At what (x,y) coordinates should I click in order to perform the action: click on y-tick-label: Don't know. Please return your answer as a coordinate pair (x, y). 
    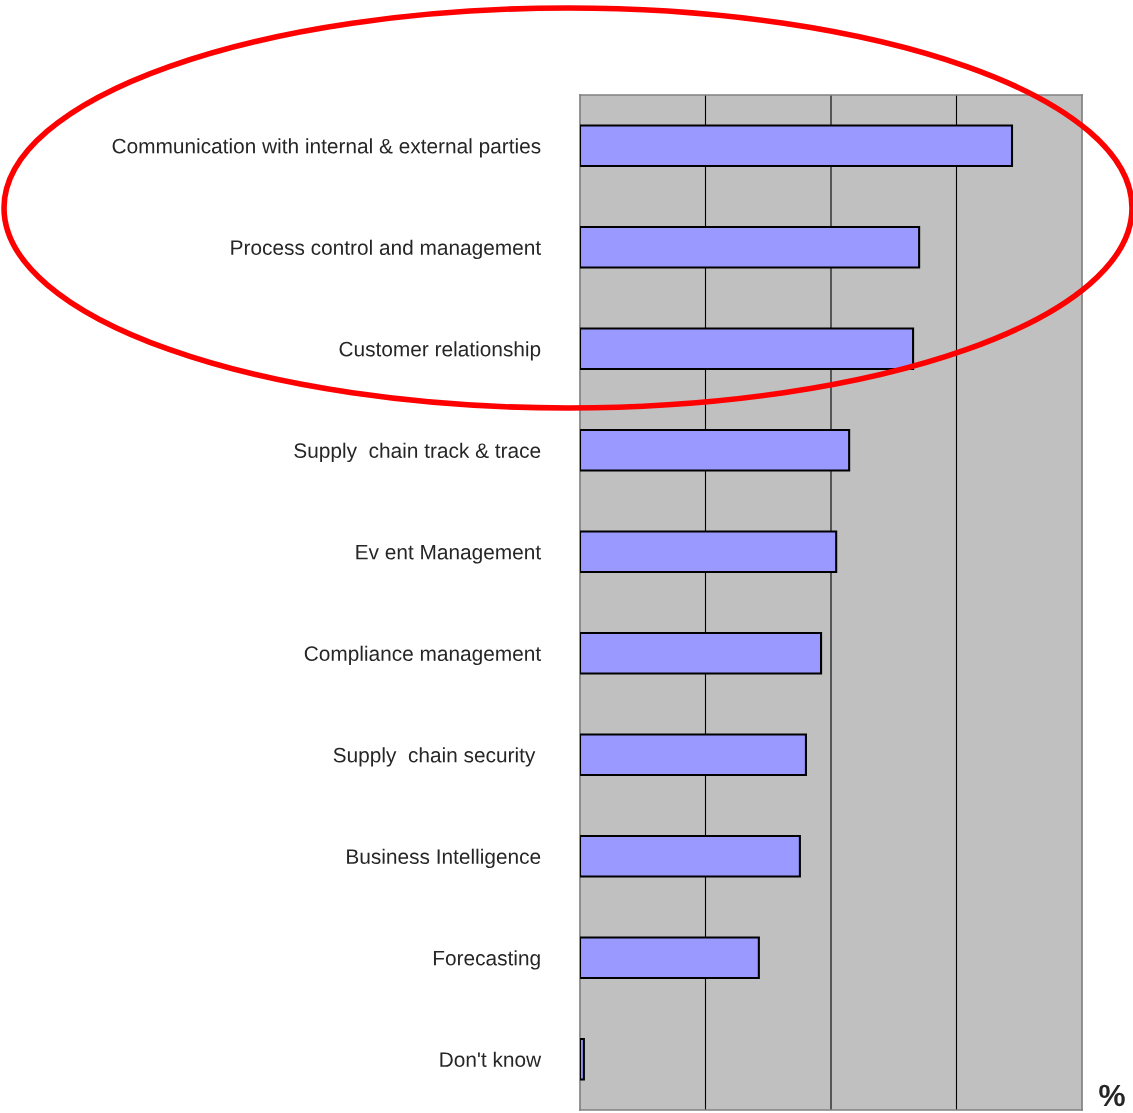
    Looking at the image, I should click on (491, 1059).